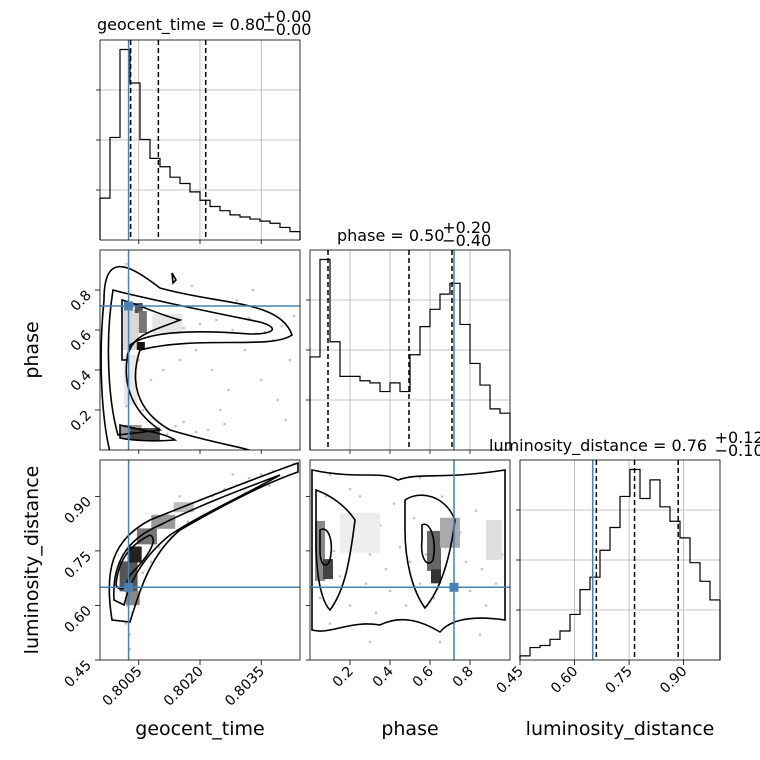  Describe the element at coordinates (564, 680) in the screenshot. I see `x-tick-label-1: 0.60` at that location.